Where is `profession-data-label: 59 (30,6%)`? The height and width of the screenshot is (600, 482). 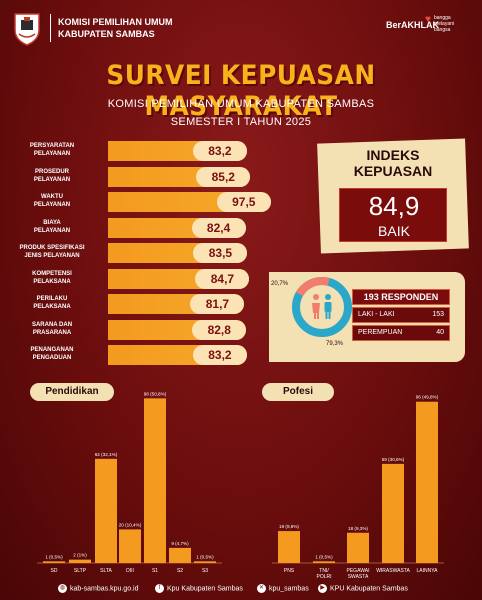
profession-data-label: 59 (30,6%) is located at coordinates (393, 459).